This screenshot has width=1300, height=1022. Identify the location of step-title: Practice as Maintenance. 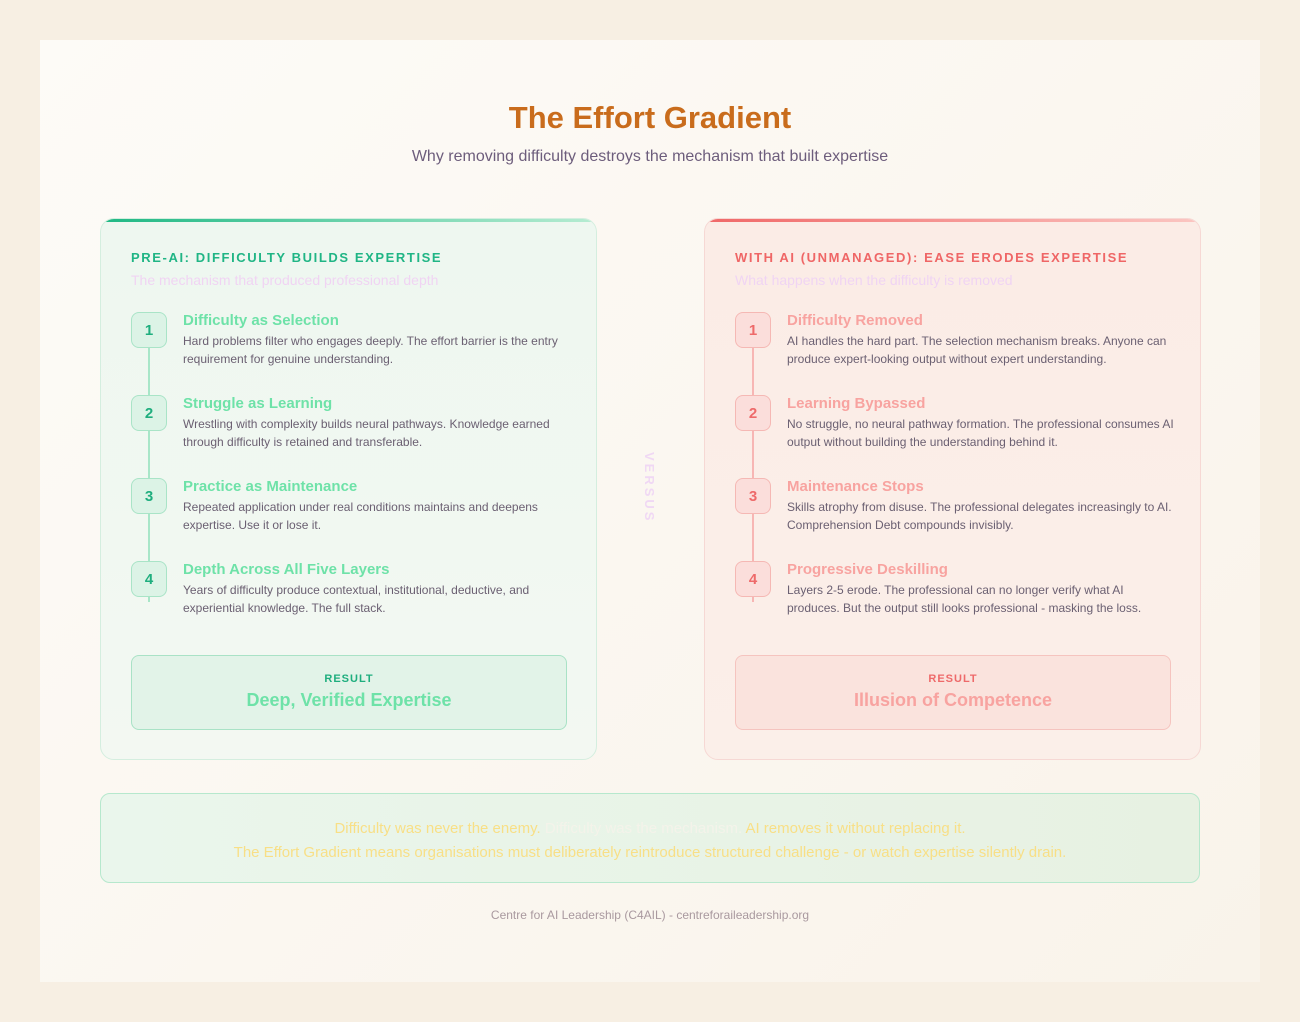
(270, 486).